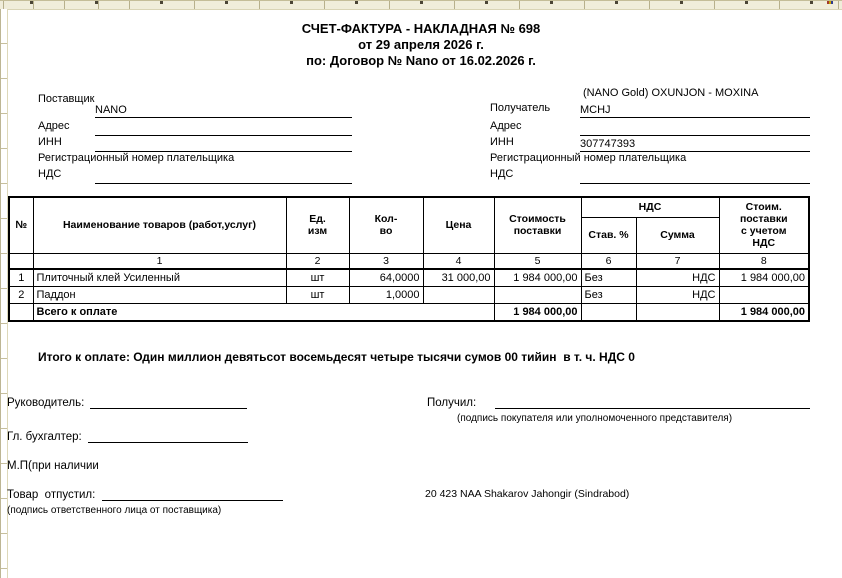 This screenshot has width=842, height=578. I want to click on supplier-address-label: Адрес, so click(54, 126).